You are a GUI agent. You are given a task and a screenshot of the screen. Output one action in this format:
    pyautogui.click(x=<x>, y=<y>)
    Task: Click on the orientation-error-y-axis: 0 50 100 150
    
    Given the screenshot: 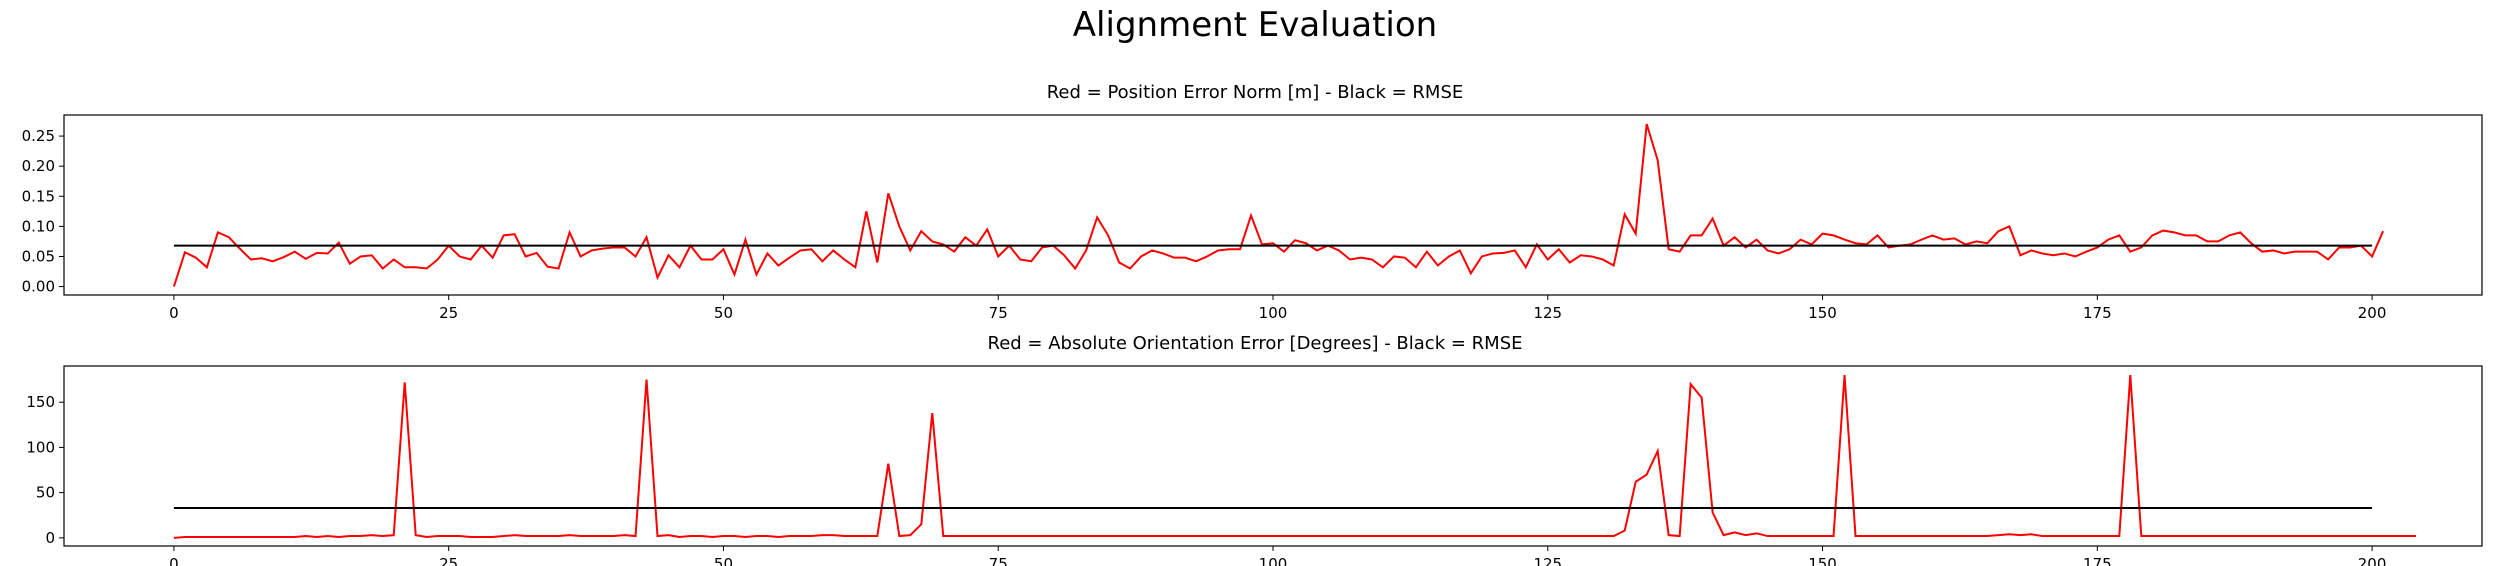 What is the action you would take?
    pyautogui.click(x=45, y=470)
    